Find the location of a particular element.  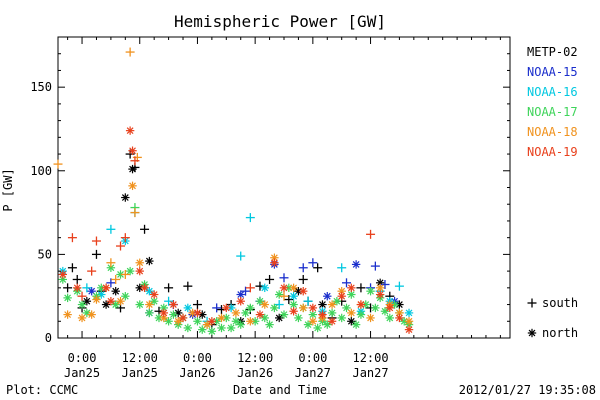

y-tick-label: 50 is located at coordinates (45, 254).